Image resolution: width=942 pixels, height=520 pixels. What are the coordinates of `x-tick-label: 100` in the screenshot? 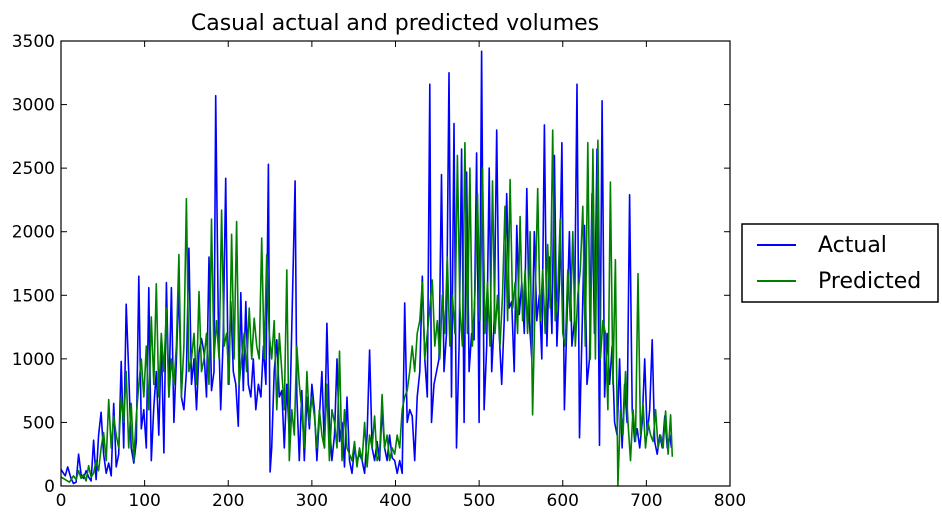 It's located at (144, 501).